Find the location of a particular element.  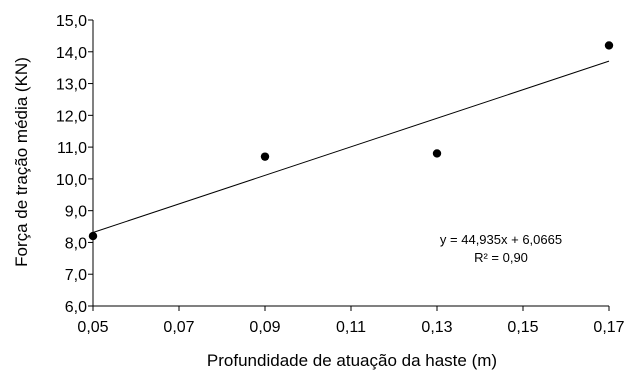

y-axis-title: Força de tração média (KN) is located at coordinates (21, 162).